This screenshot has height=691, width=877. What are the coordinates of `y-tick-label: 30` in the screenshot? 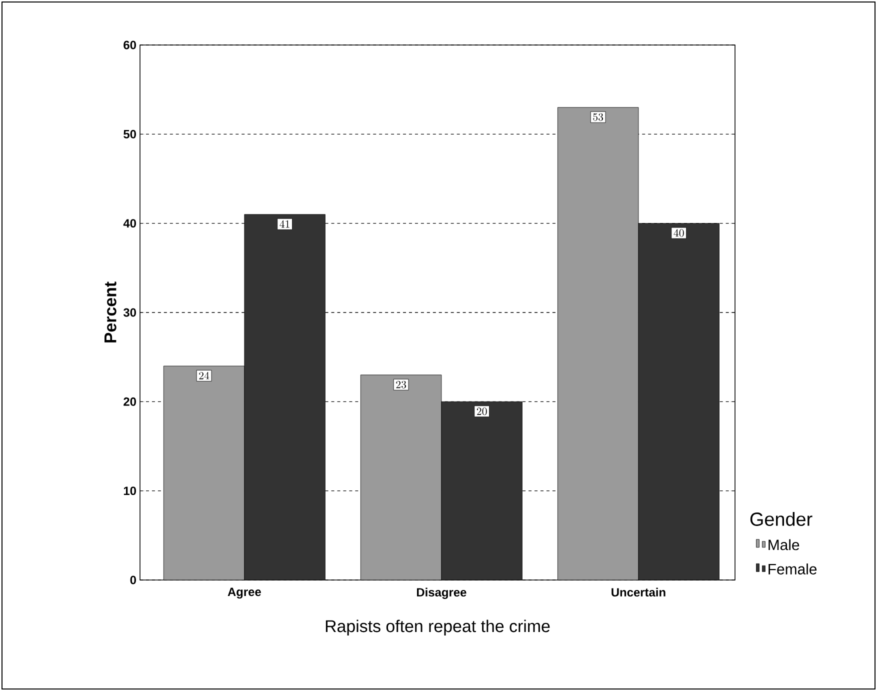 It's located at (129, 312).